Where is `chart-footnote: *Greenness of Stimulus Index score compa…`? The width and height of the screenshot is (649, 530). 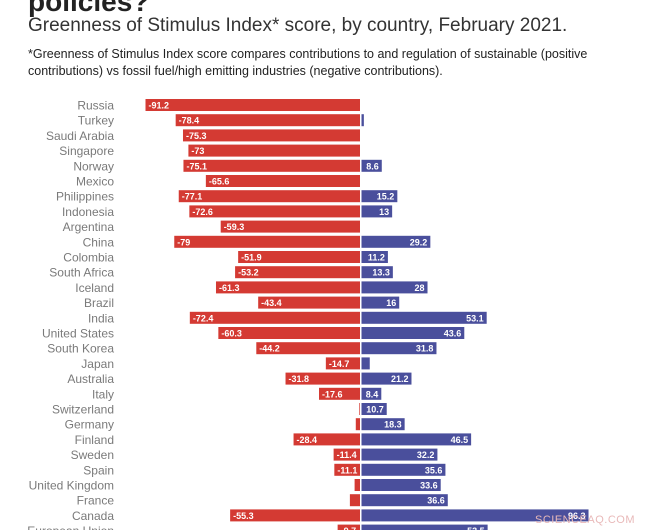
chart-footnote: *Greenness of Stimulus Index score compa… is located at coordinates (308, 62).